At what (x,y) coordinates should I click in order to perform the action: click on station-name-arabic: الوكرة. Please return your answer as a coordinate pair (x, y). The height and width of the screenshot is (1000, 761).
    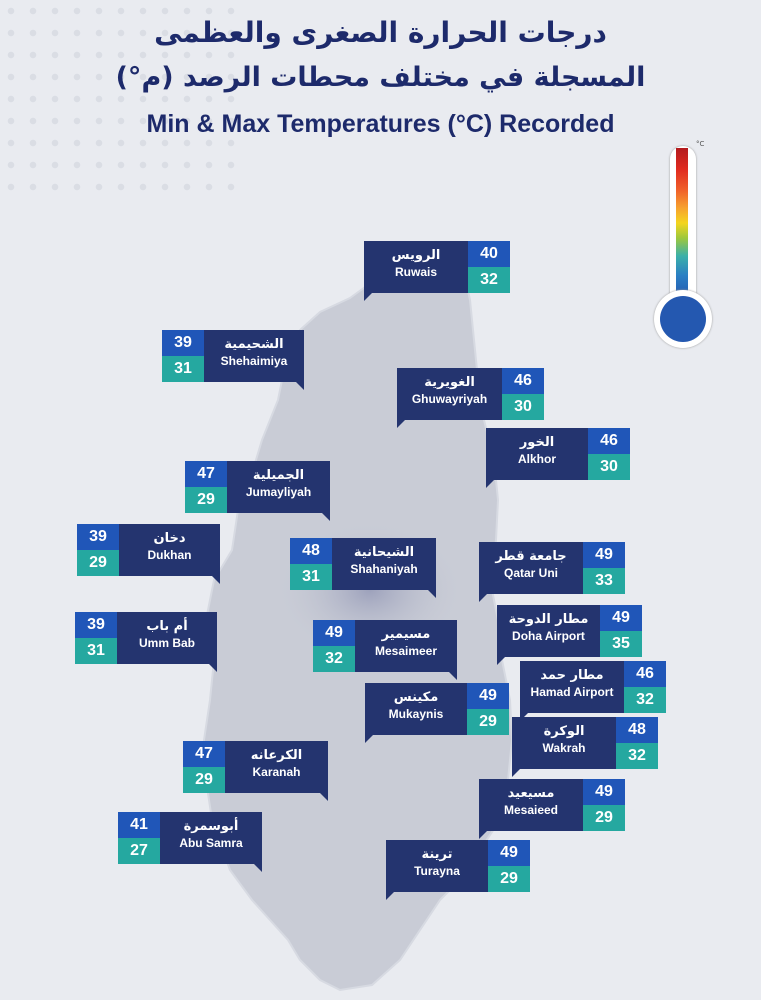
    Looking at the image, I should click on (564, 731).